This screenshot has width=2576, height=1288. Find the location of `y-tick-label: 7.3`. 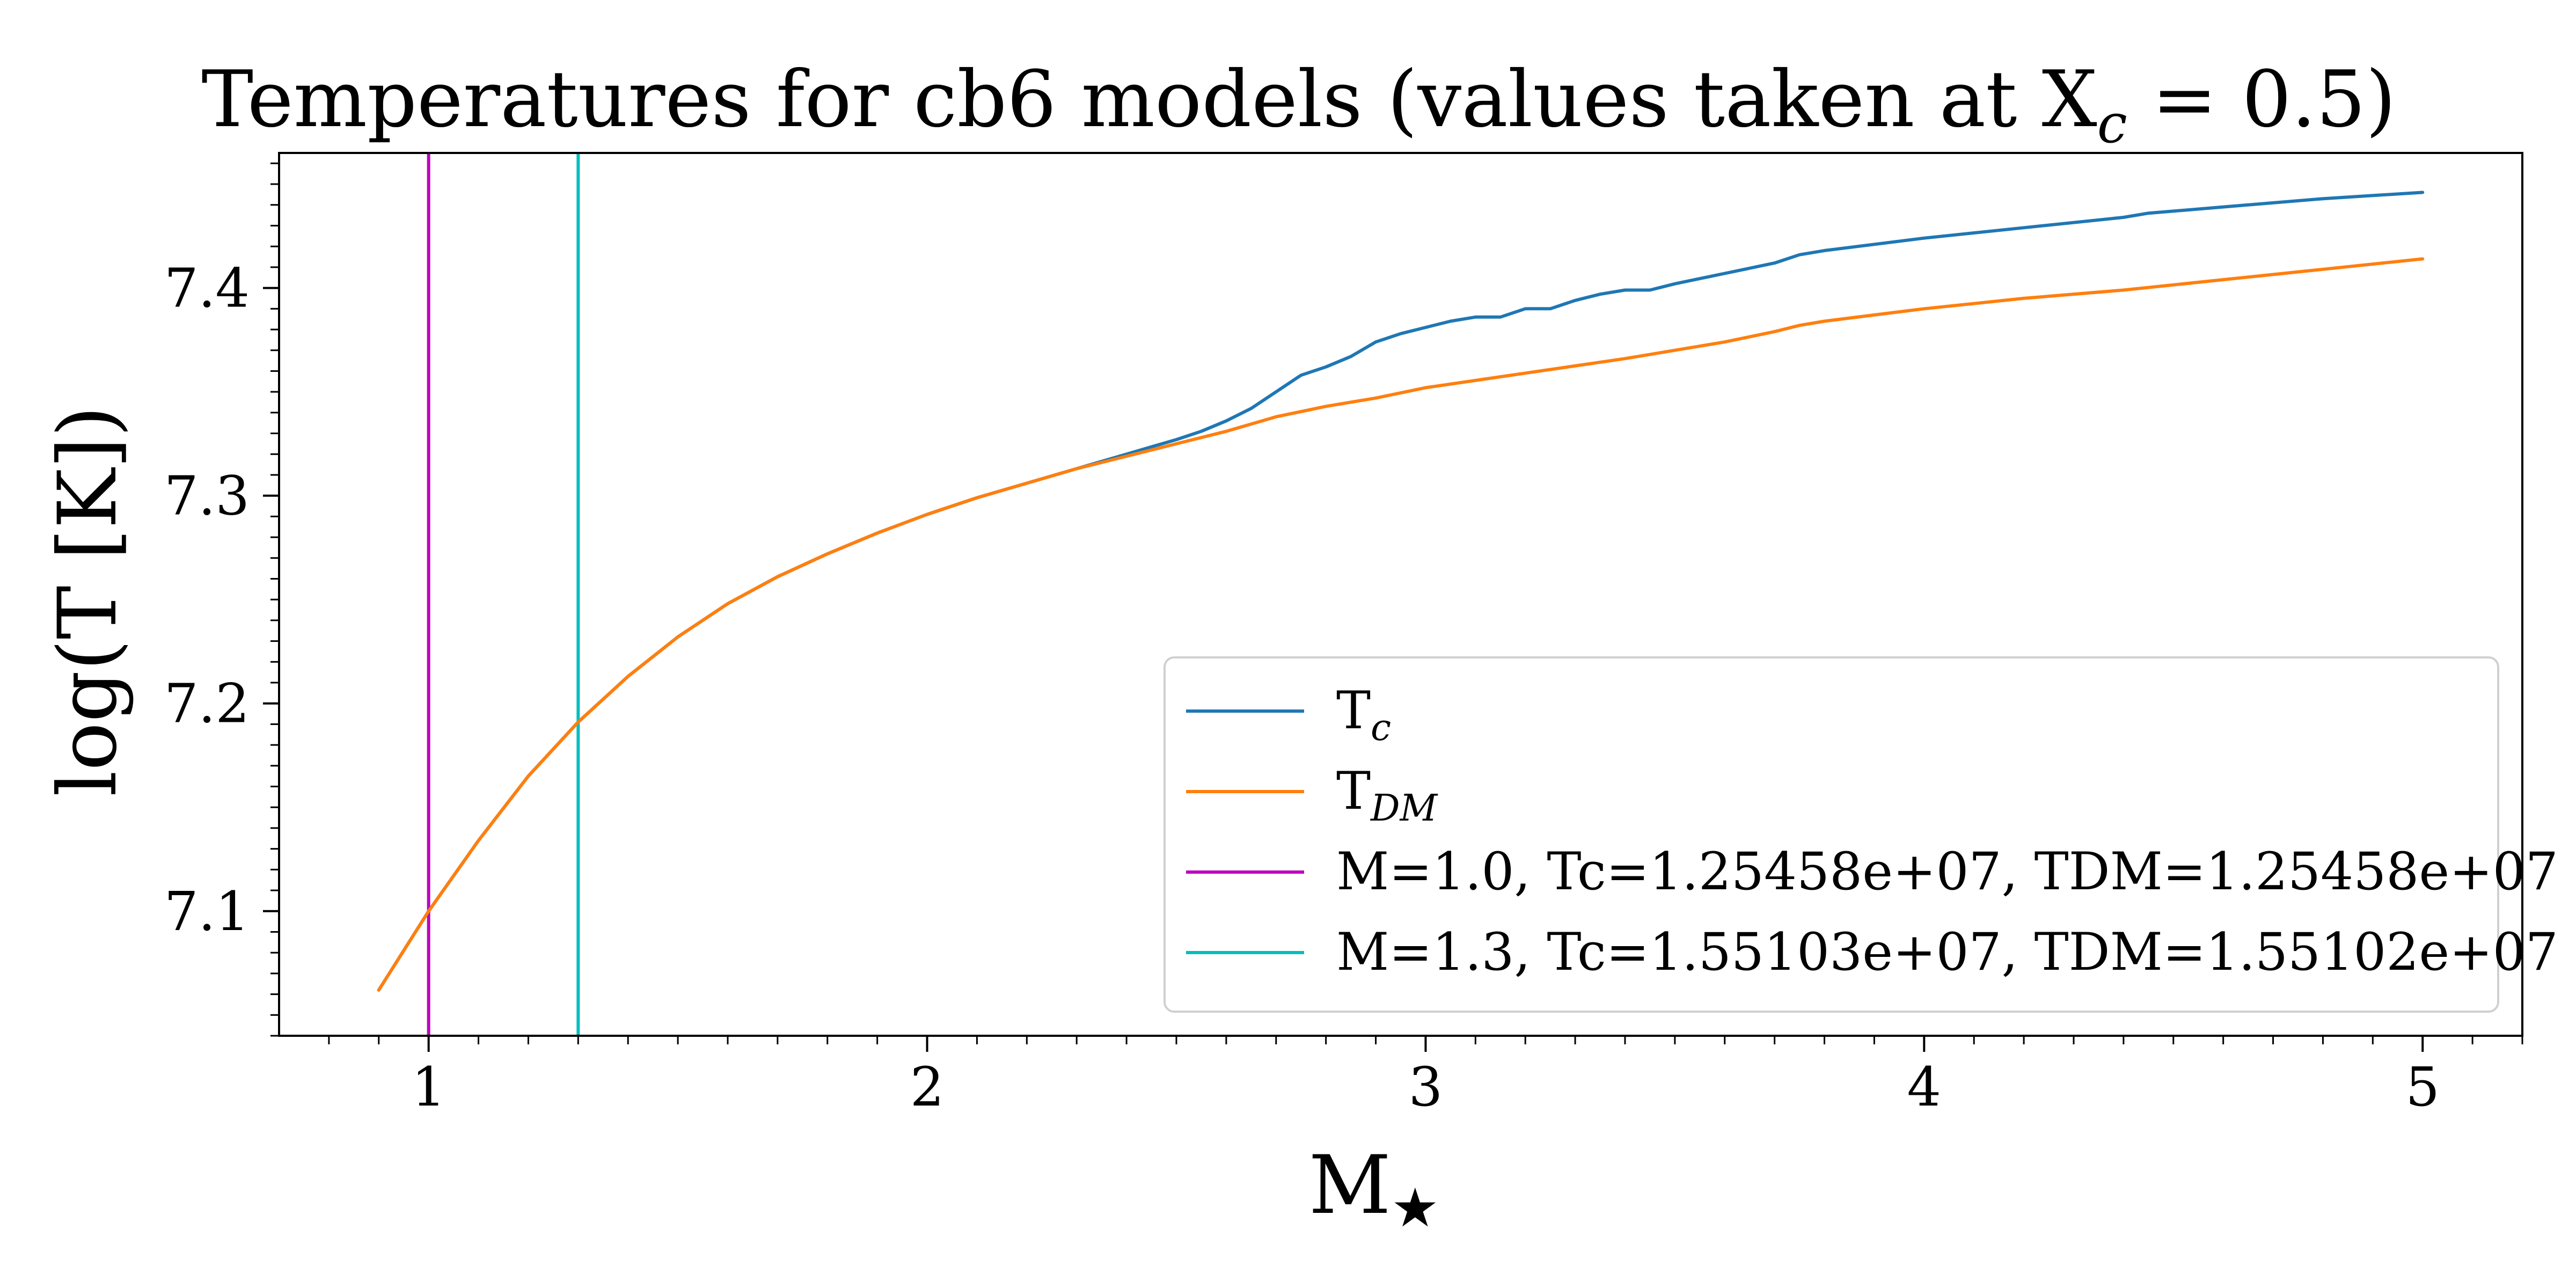

y-tick-label: 7.3 is located at coordinates (207, 496).